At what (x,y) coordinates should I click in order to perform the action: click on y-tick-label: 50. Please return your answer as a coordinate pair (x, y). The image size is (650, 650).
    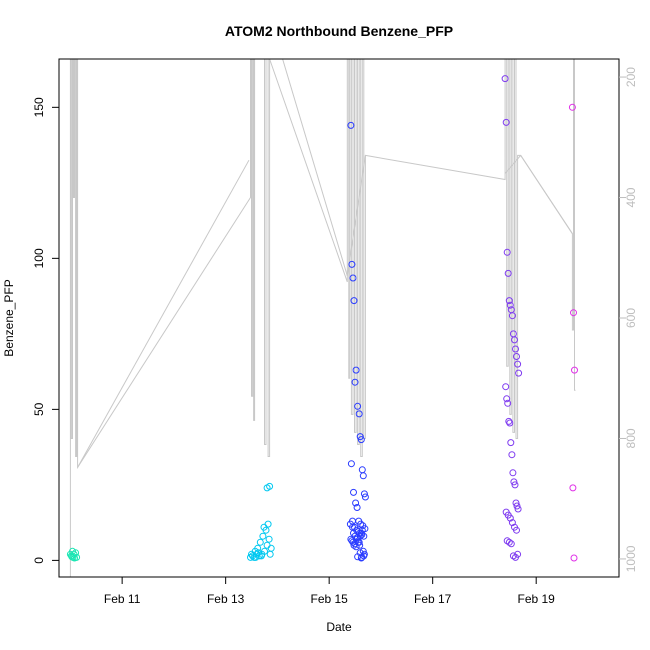
    Looking at the image, I should click on (39, 409).